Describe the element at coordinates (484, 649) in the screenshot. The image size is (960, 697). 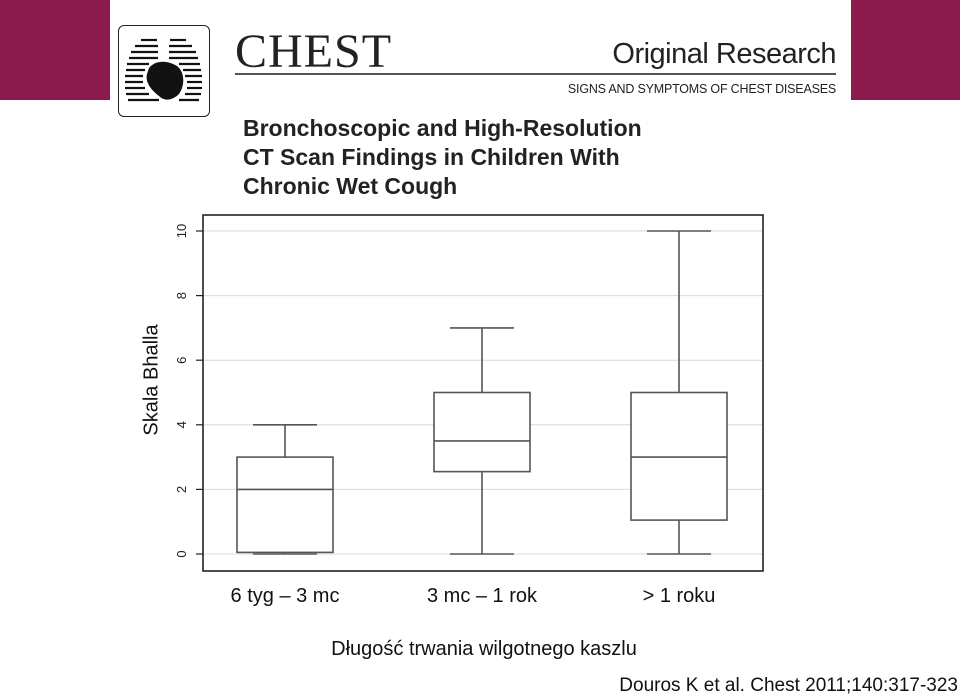
I see `x-axis-label: Długość trwania wilgotnego kaszlu` at that location.